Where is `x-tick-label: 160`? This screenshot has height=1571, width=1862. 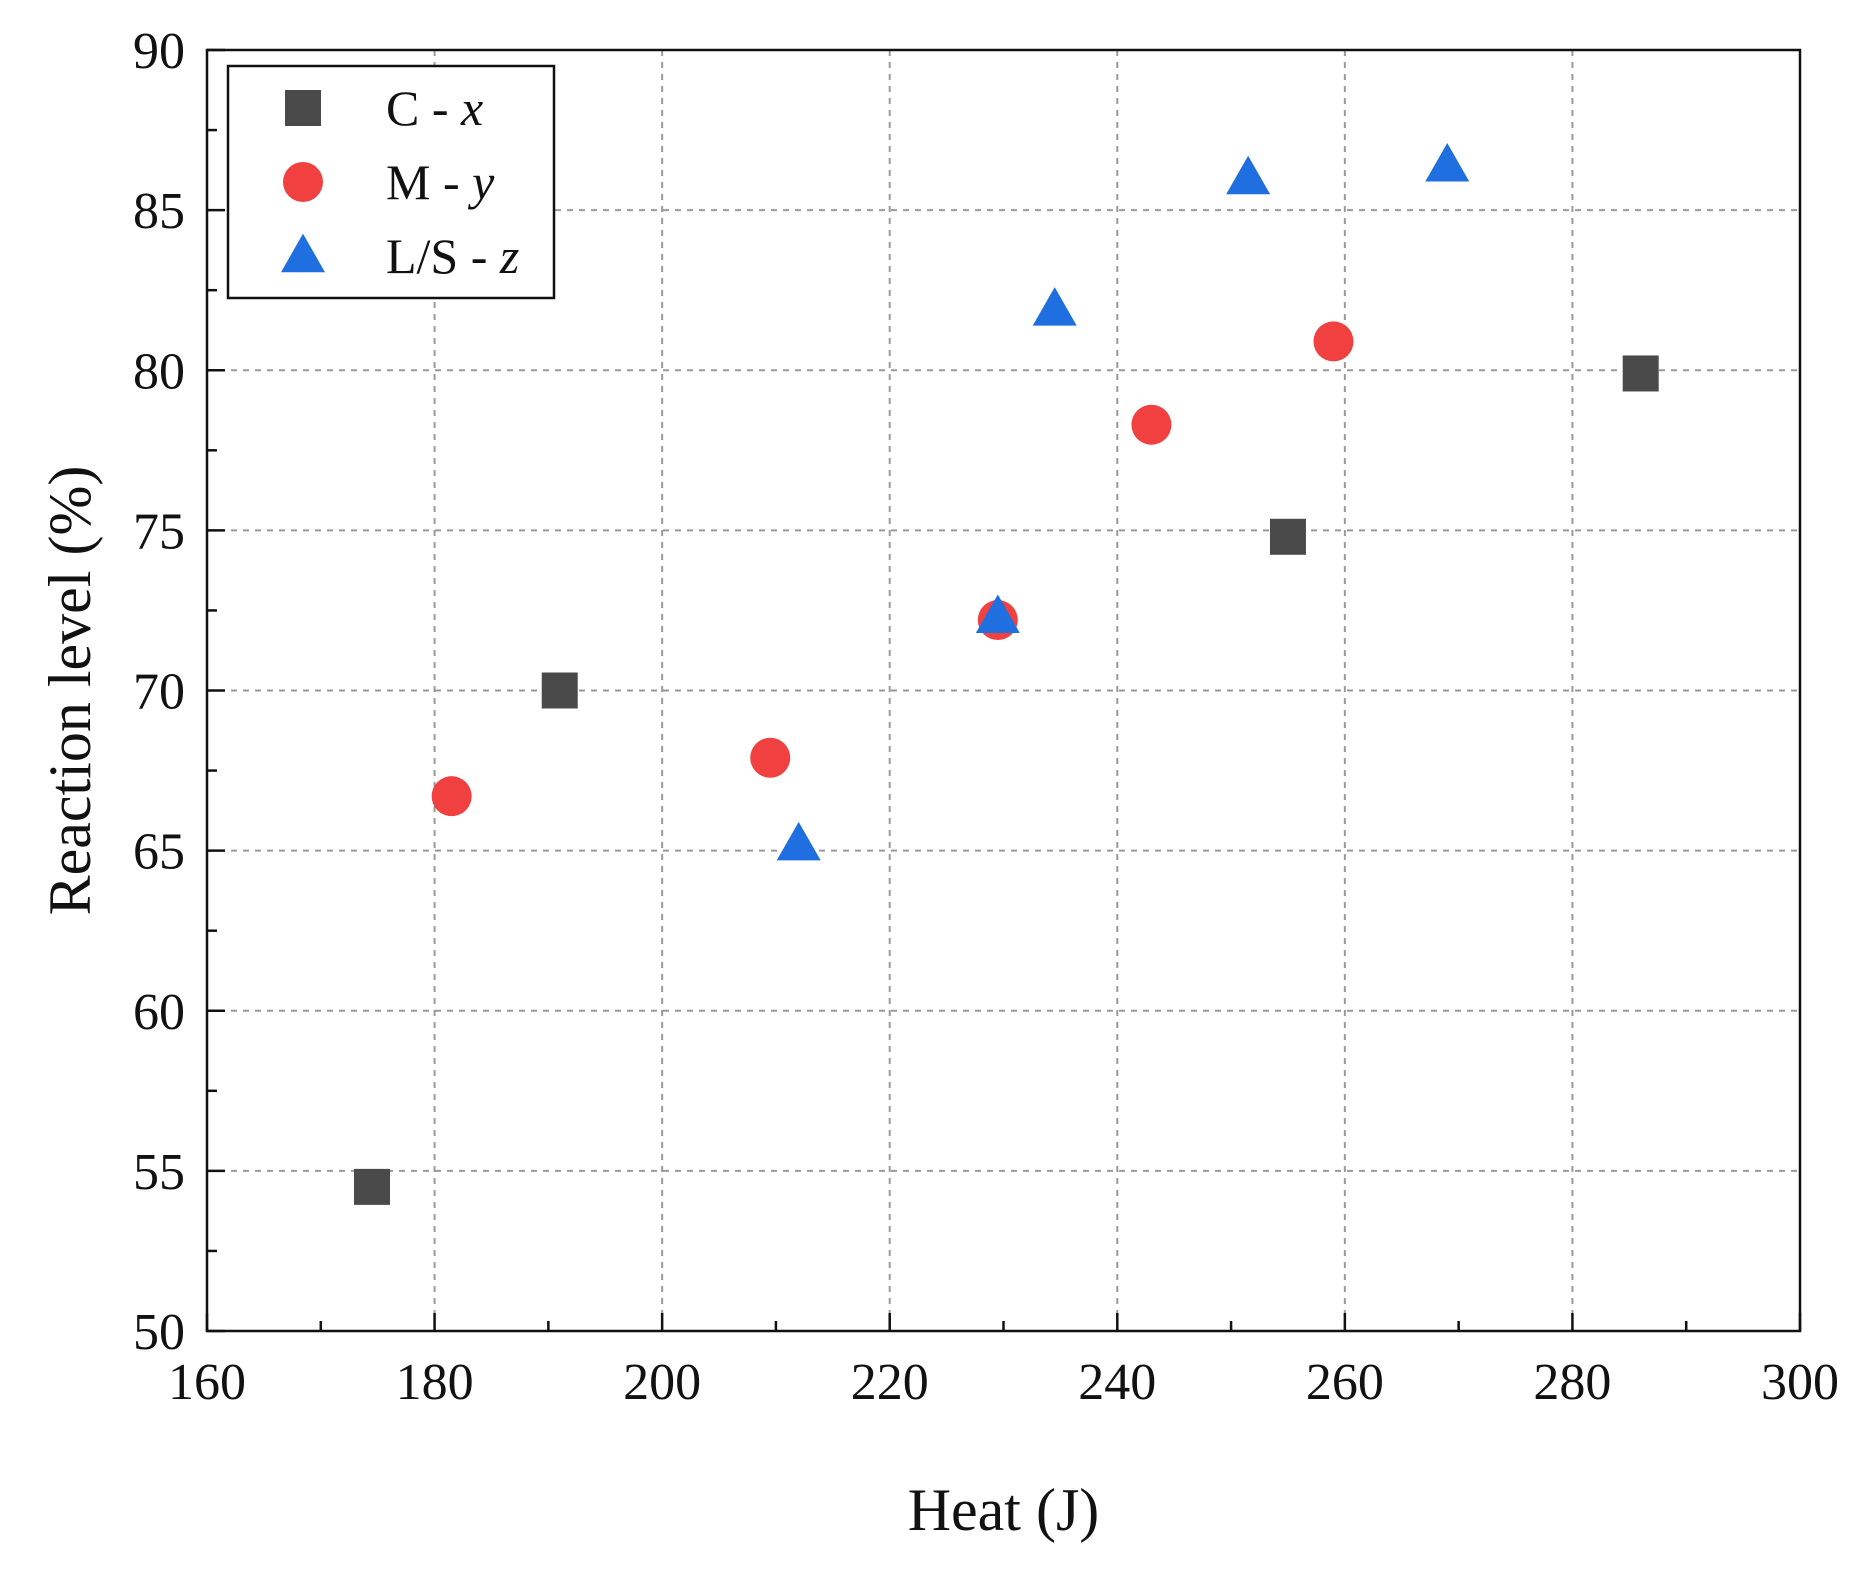
x-tick-label: 160 is located at coordinates (207, 1382).